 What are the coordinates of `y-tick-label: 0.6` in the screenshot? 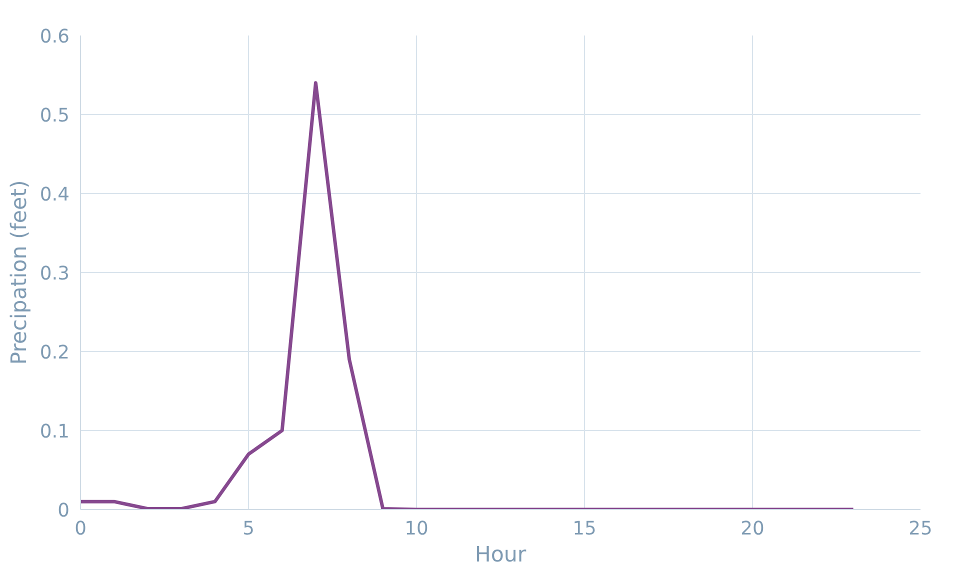 It's located at (55, 37).